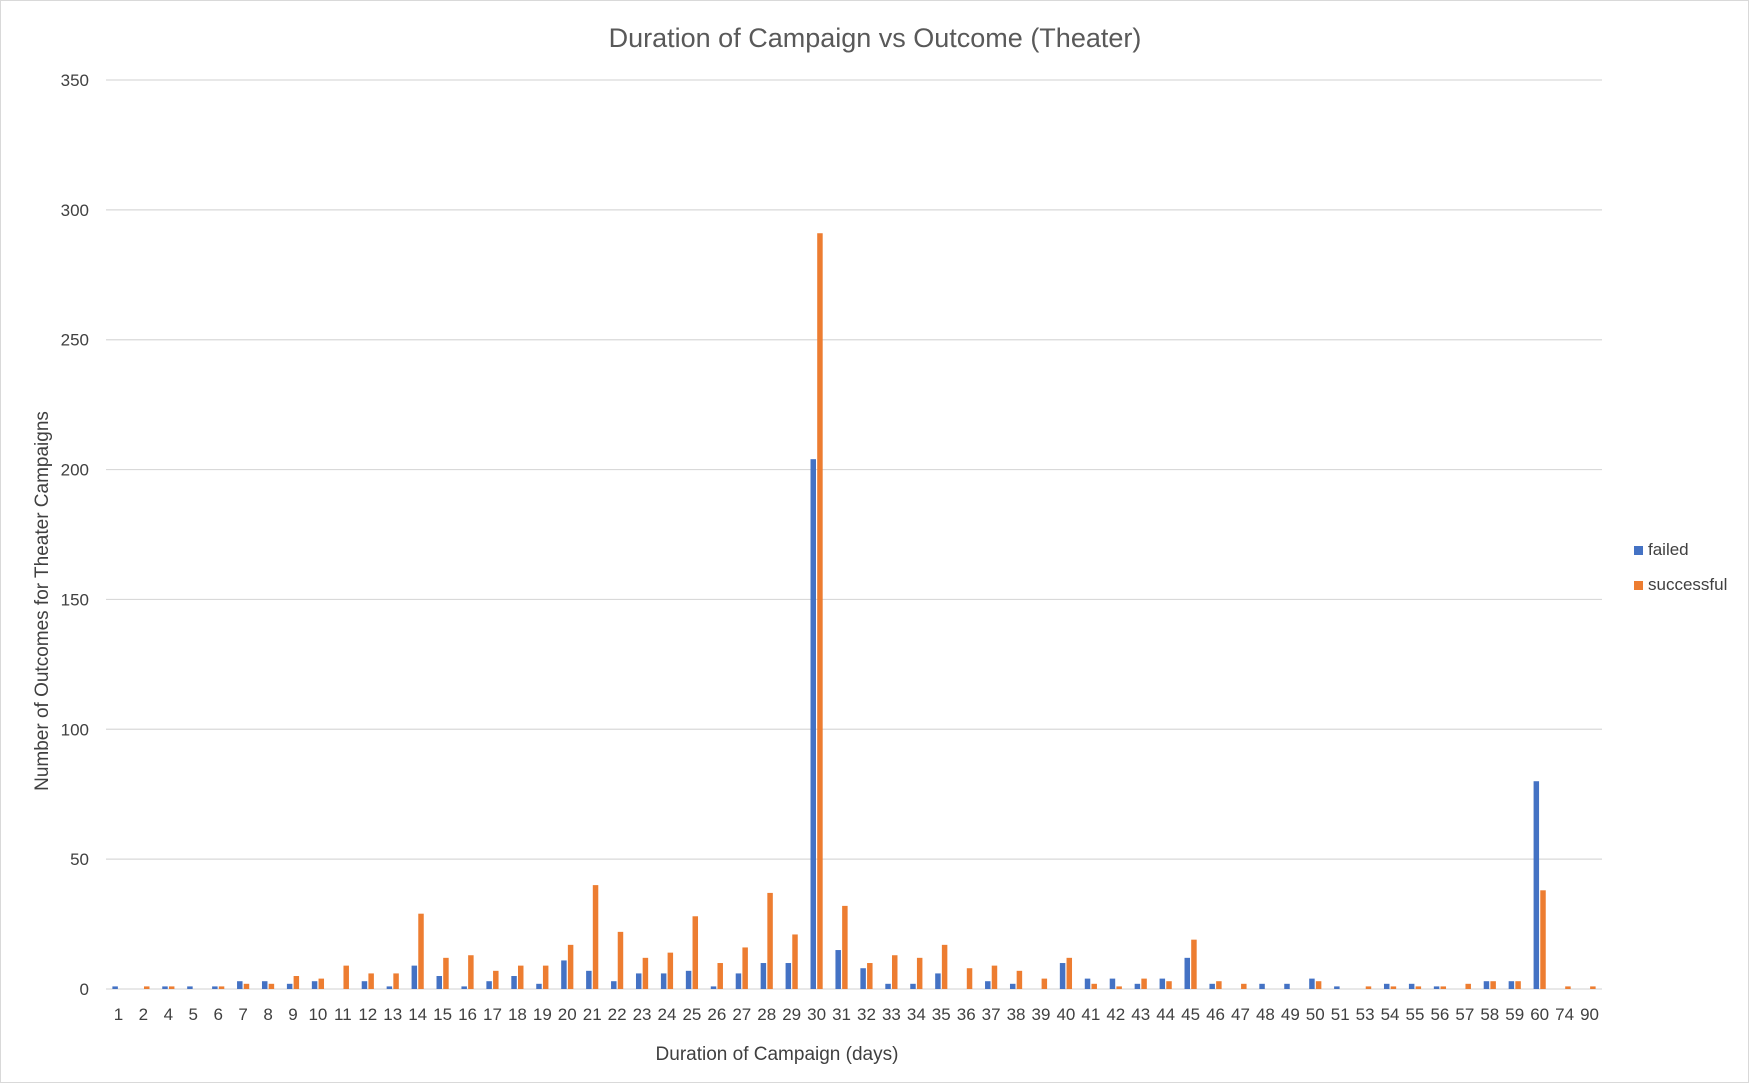 This screenshot has height=1084, width=1749. What do you see at coordinates (1415, 1014) in the screenshot?
I see `x-tick-label: 55` at bounding box center [1415, 1014].